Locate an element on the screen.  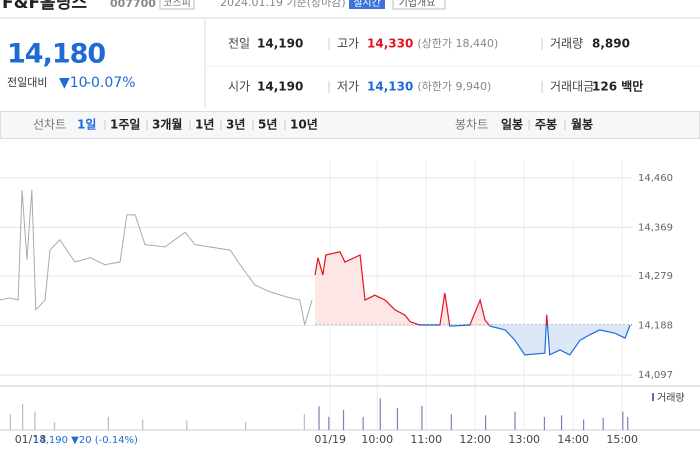
stock-code: 007700 is located at coordinates (133, 5).